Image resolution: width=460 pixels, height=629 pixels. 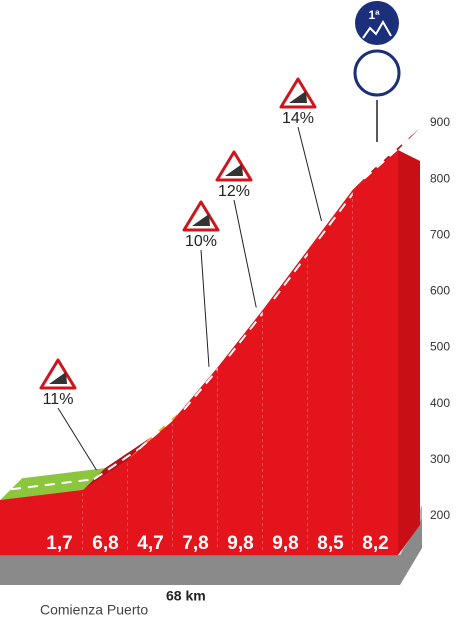 I want to click on value-label: 6,8, so click(x=105, y=543).